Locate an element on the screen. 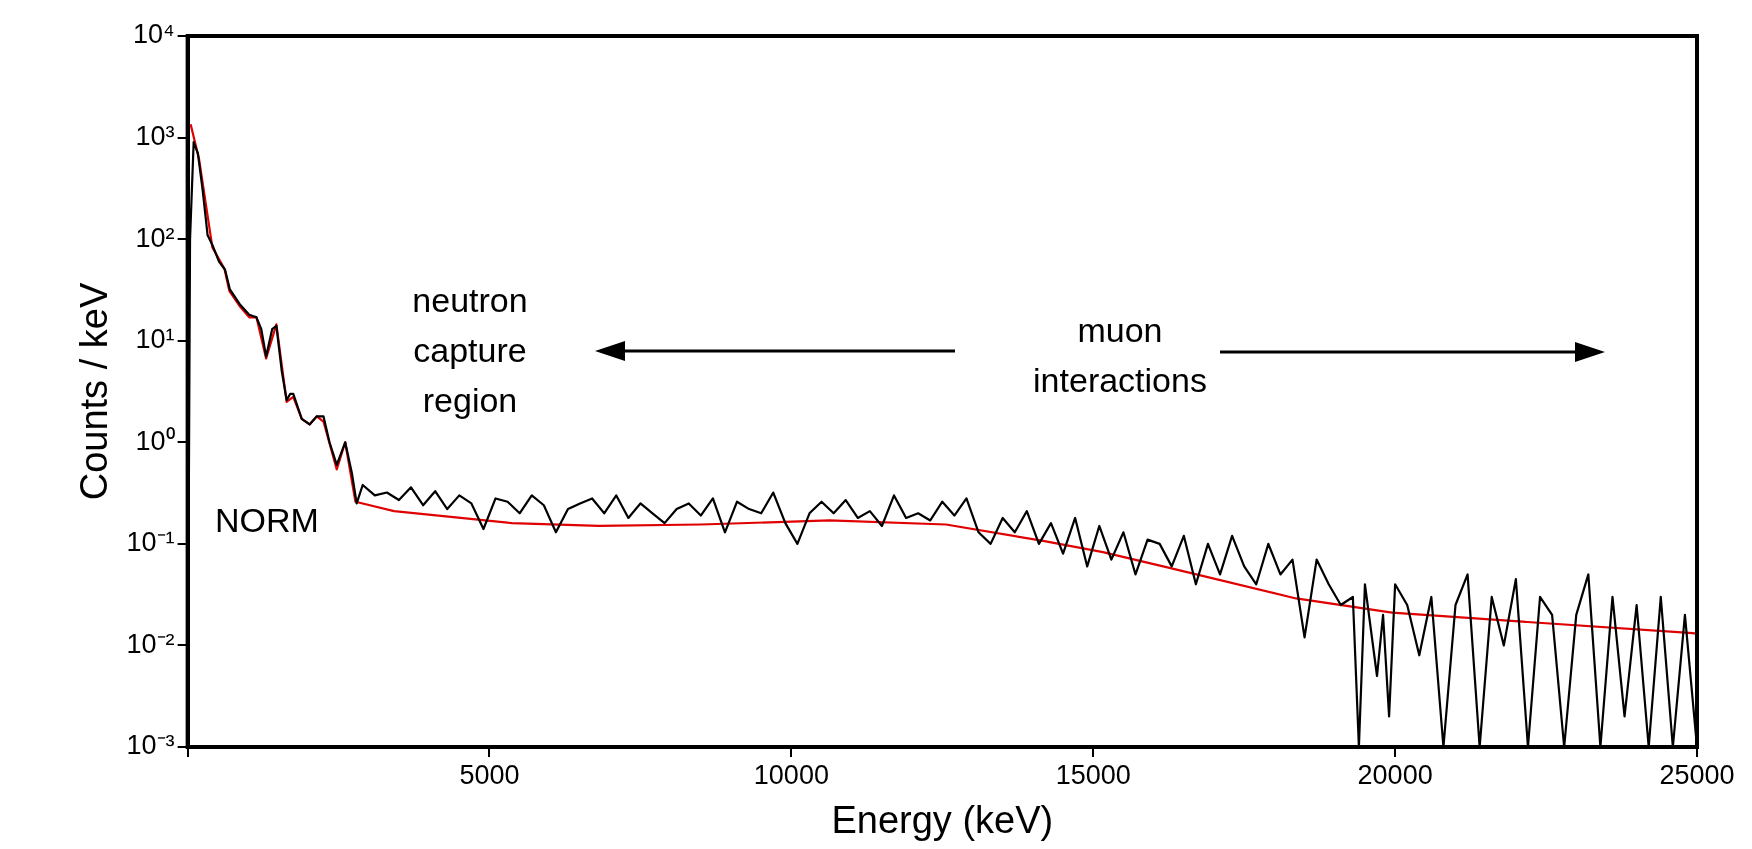 This screenshot has width=1752, height=849. y-axis-title: Counts / keV is located at coordinates (94, 391).